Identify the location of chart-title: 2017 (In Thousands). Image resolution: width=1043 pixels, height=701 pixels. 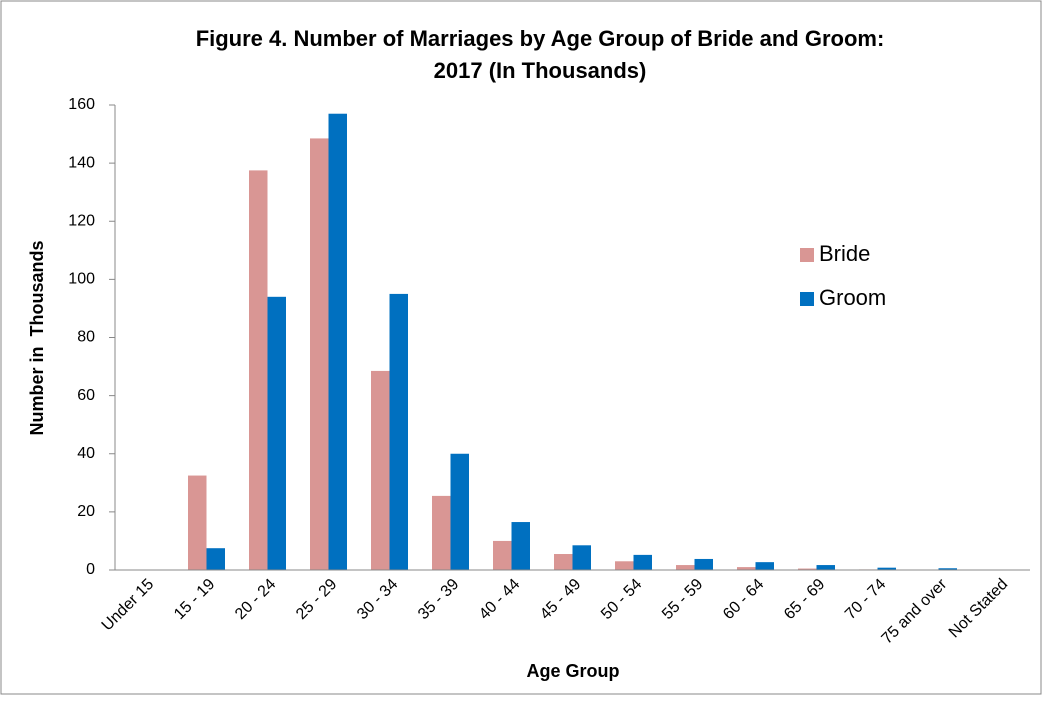
(540, 70).